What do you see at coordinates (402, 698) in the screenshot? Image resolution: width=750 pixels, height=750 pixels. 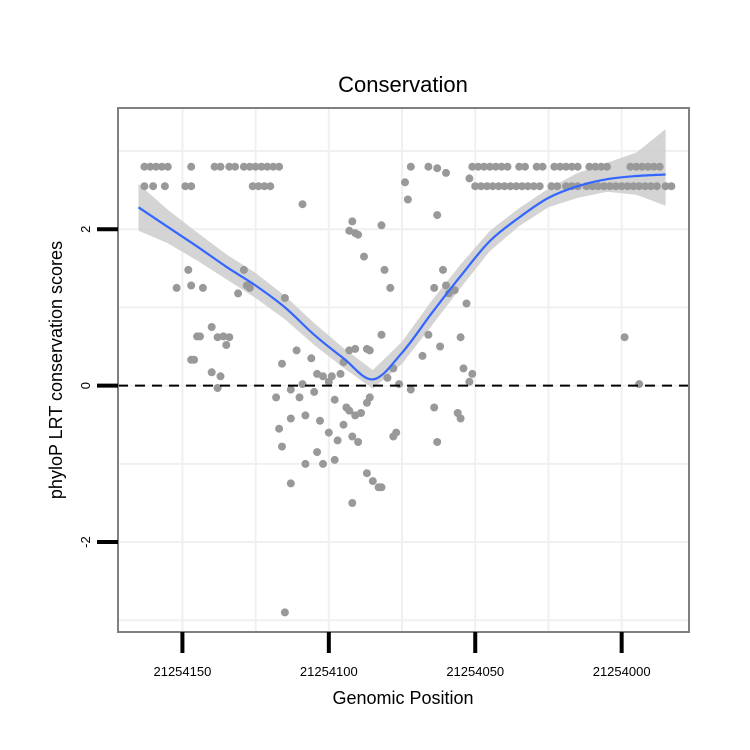 I see `x-axis-label: Genomic Position` at bounding box center [402, 698].